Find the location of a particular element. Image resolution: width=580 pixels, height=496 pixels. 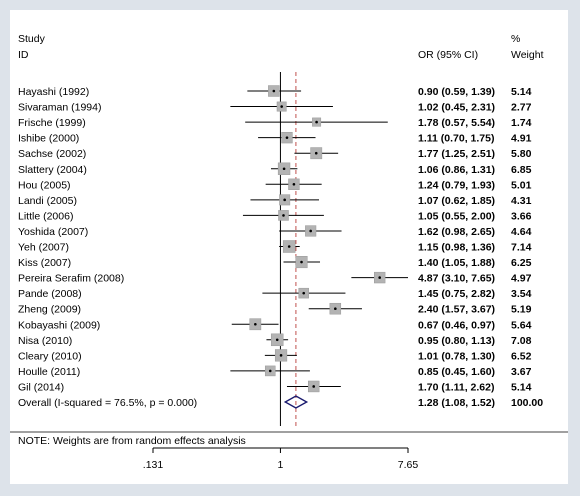

study-name: Cleary (2010) is located at coordinates (50, 356).